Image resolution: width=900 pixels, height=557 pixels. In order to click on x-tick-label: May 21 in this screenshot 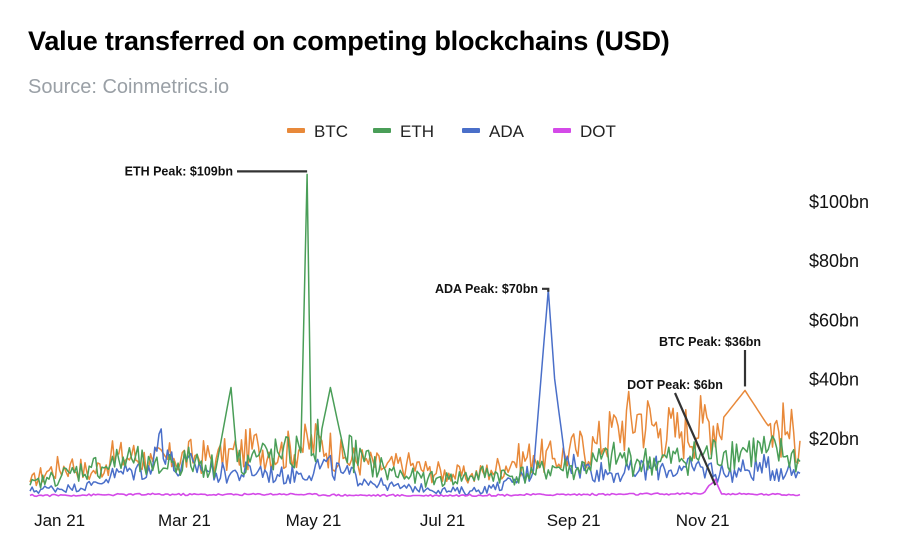, I will do `click(314, 520)`.